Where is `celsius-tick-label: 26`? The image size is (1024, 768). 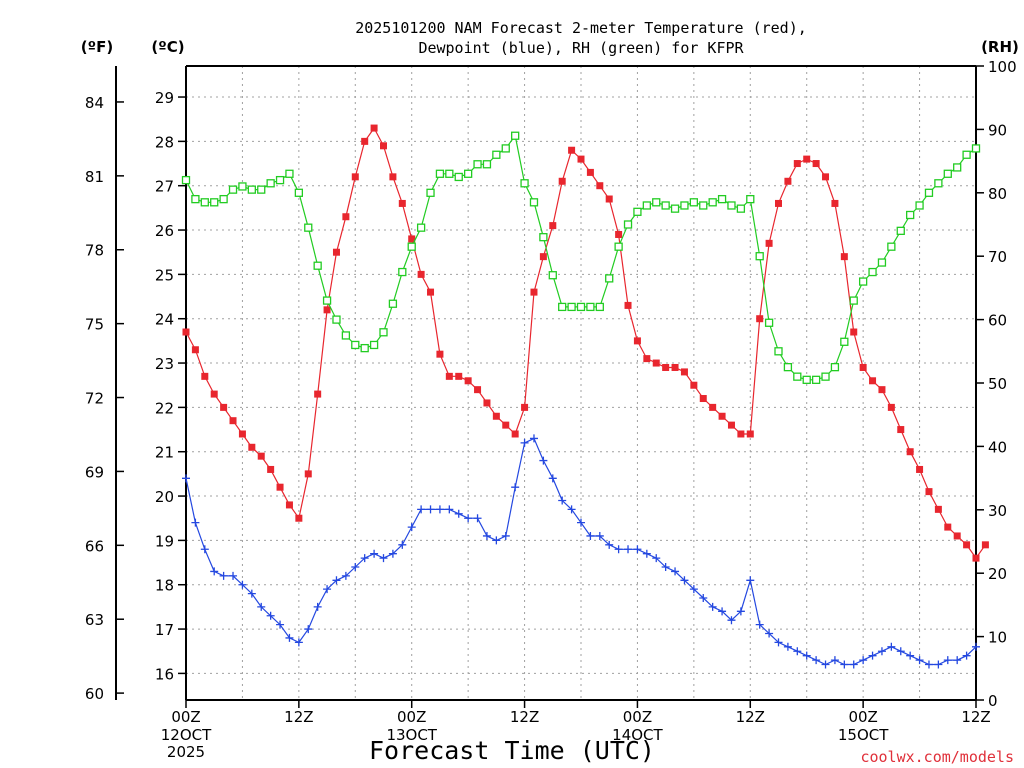
celsius-tick-label: 26 is located at coordinates (164, 231).